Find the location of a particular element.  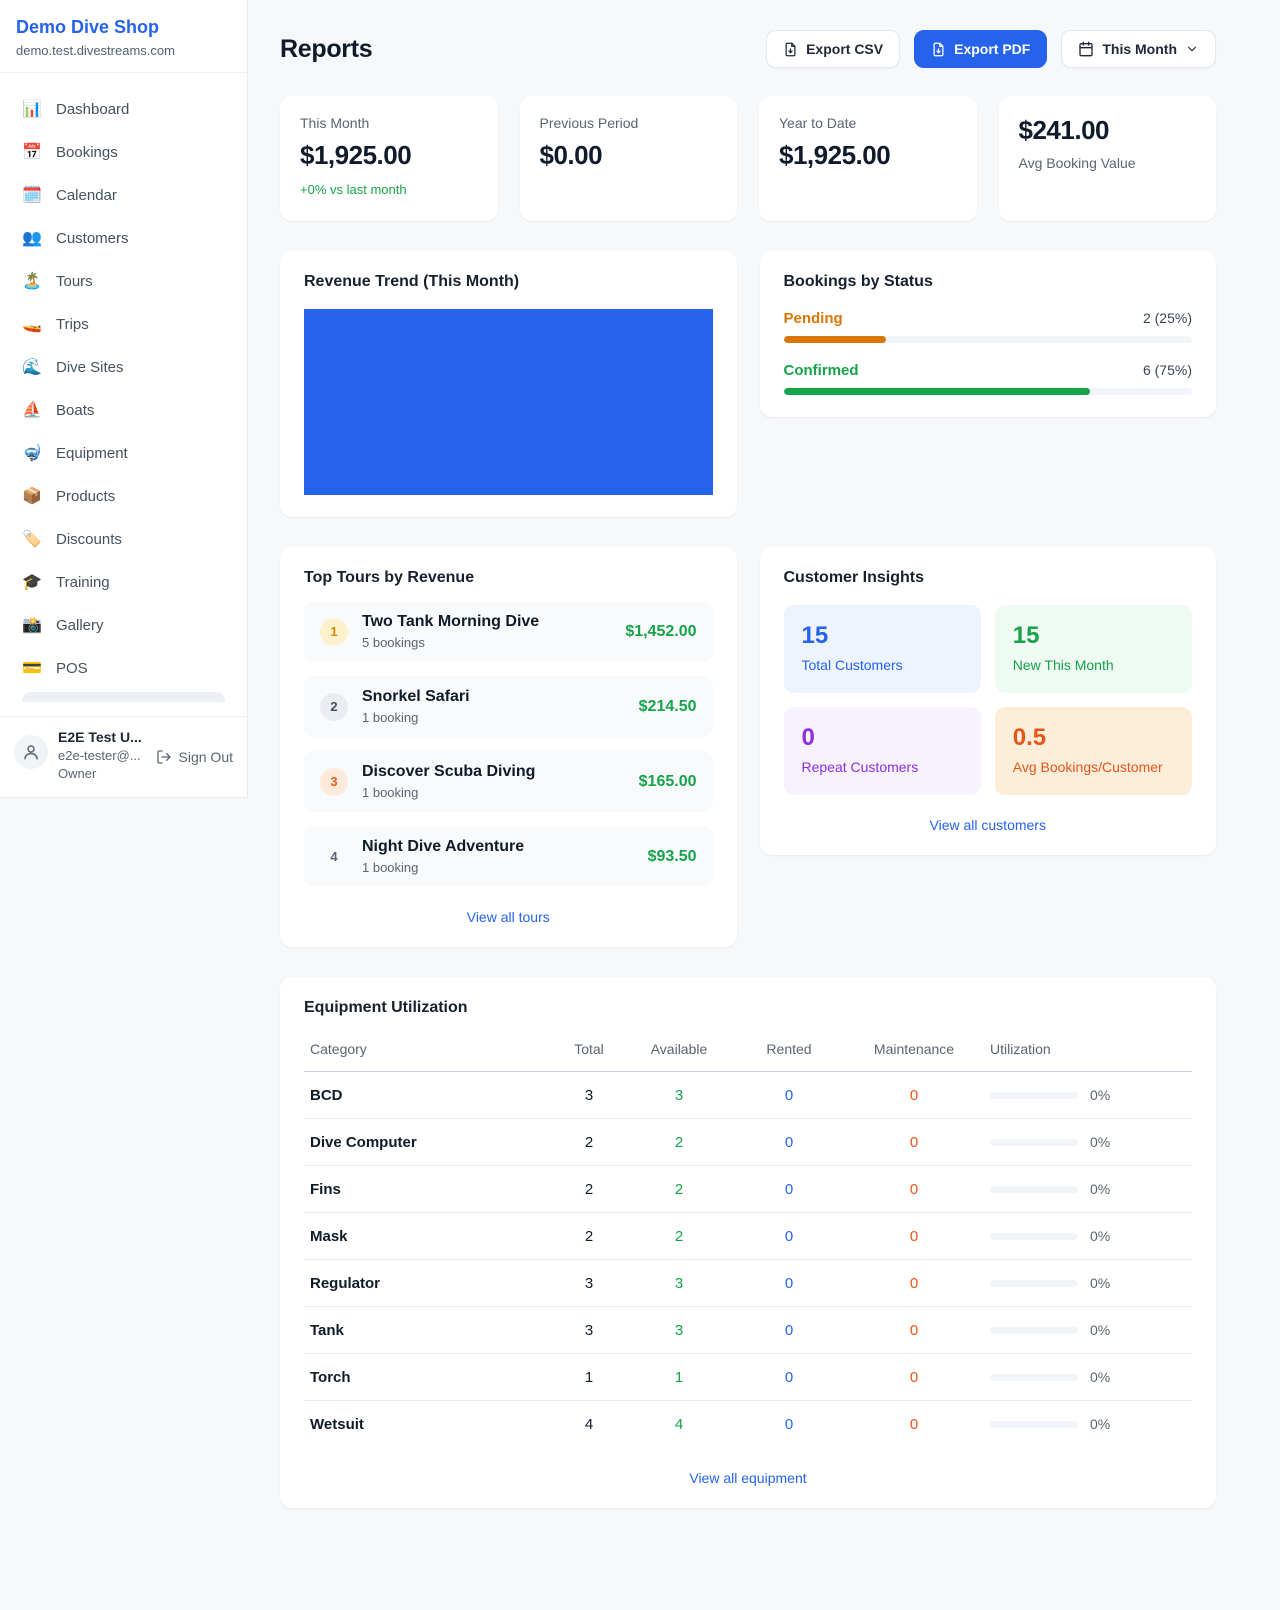

sidebar-item-tours: 🏝️ Tours is located at coordinates (123, 281).